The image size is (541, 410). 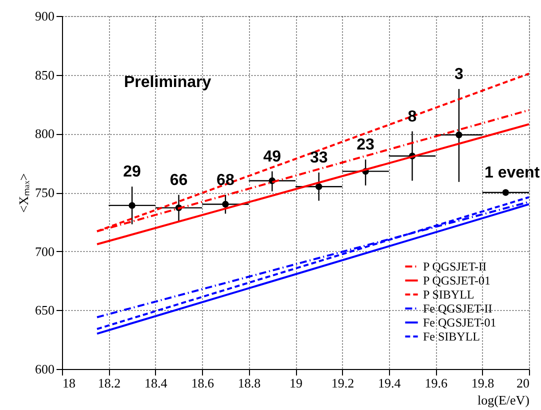 I want to click on annotation: 1 event, so click(x=512, y=173).